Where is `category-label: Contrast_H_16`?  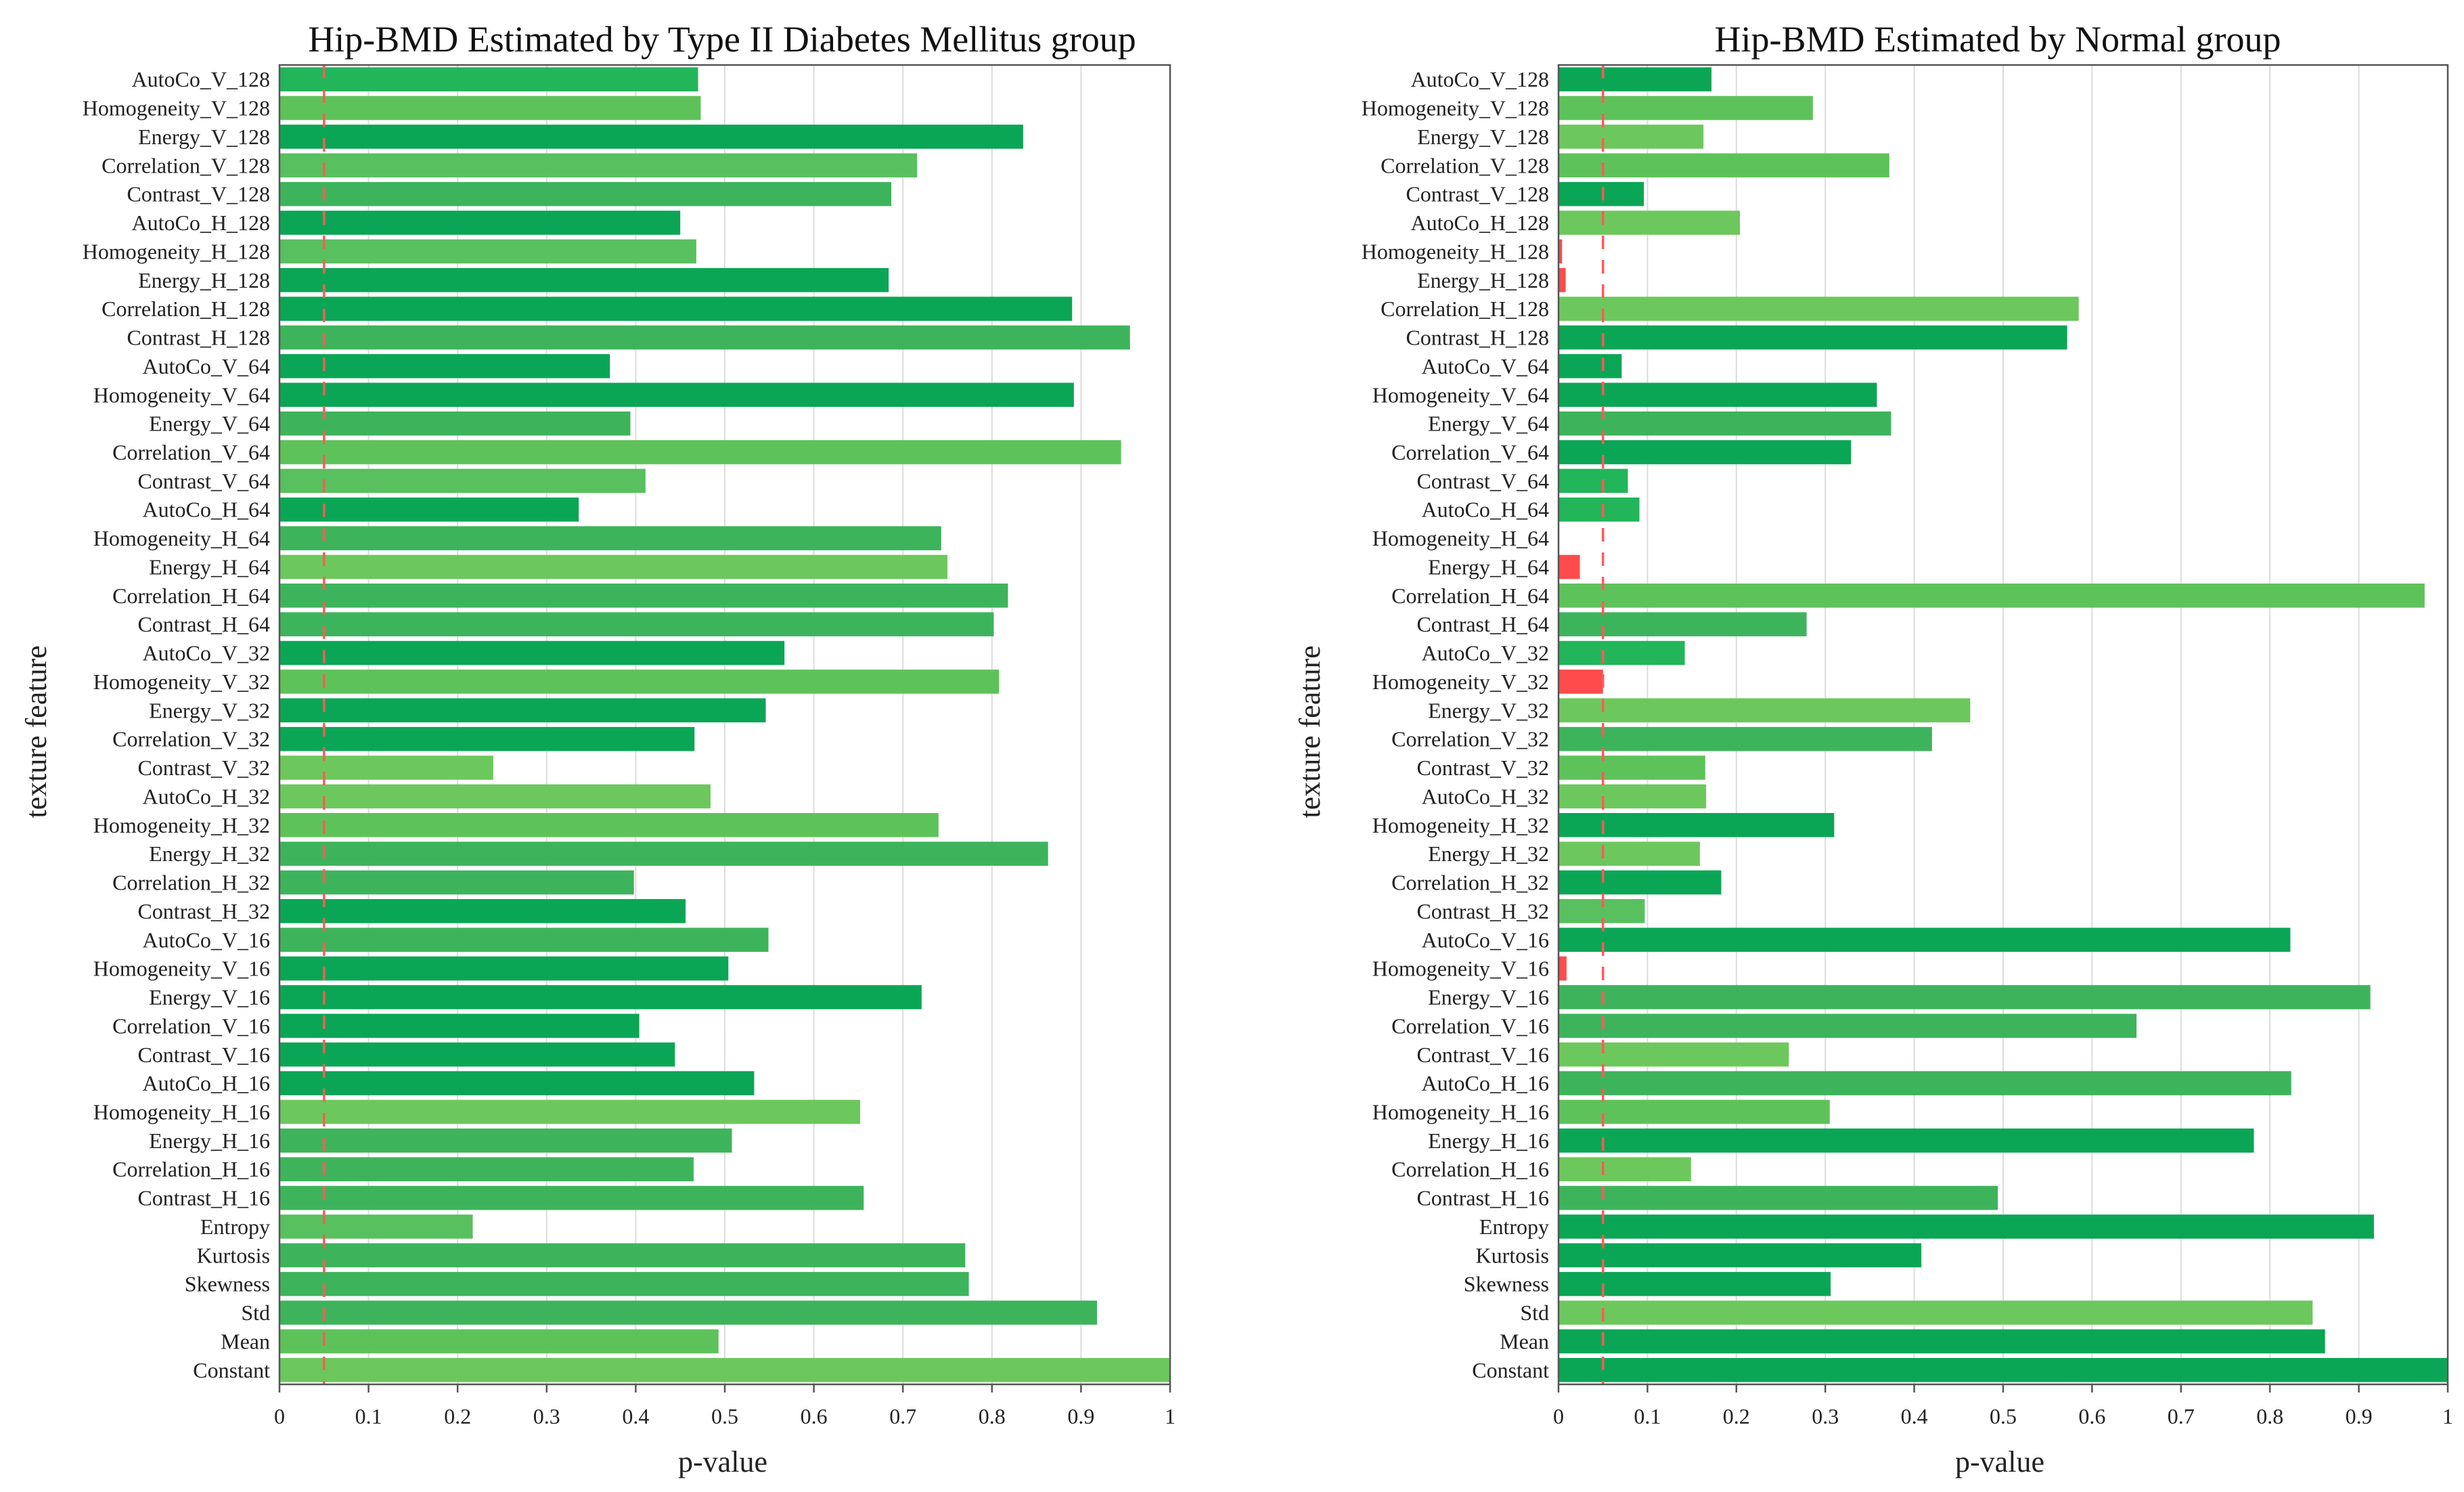 category-label: Contrast_H_16 is located at coordinates (1482, 1198).